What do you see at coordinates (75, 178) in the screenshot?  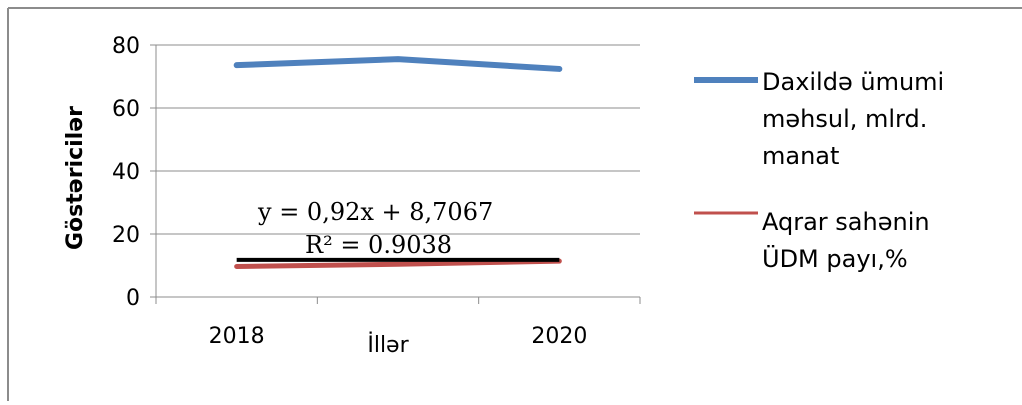 I see `y-axis-title: Göstəricilər` at bounding box center [75, 178].